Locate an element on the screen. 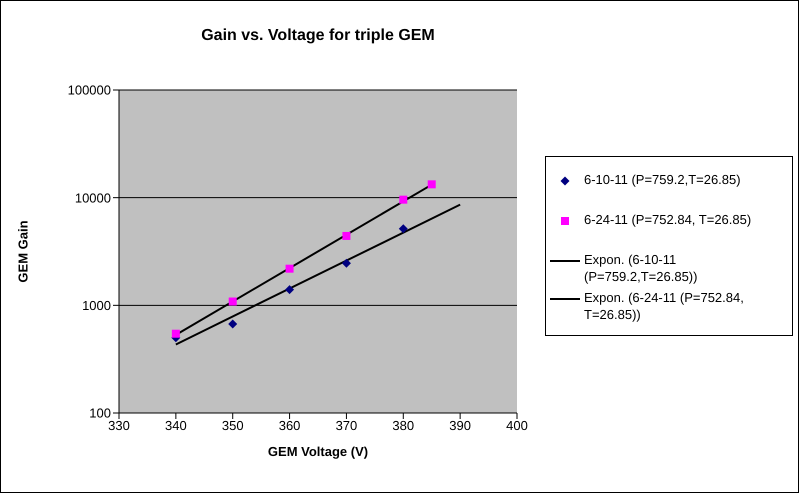 The image size is (799, 493). x-tick-label: 380 is located at coordinates (403, 426).